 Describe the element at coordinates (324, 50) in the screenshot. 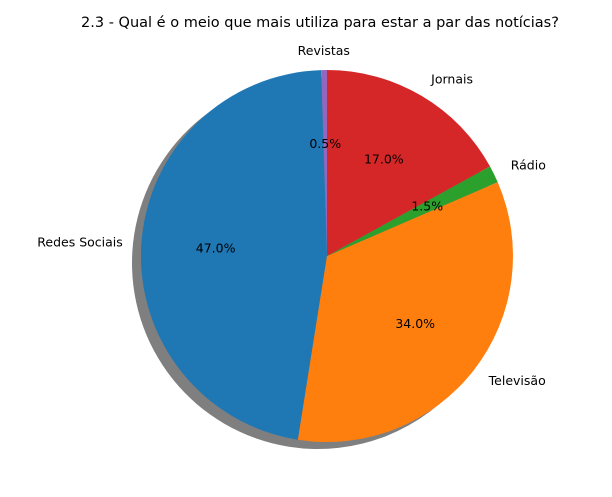

I see `slice-label-revistas: Revistas` at that location.